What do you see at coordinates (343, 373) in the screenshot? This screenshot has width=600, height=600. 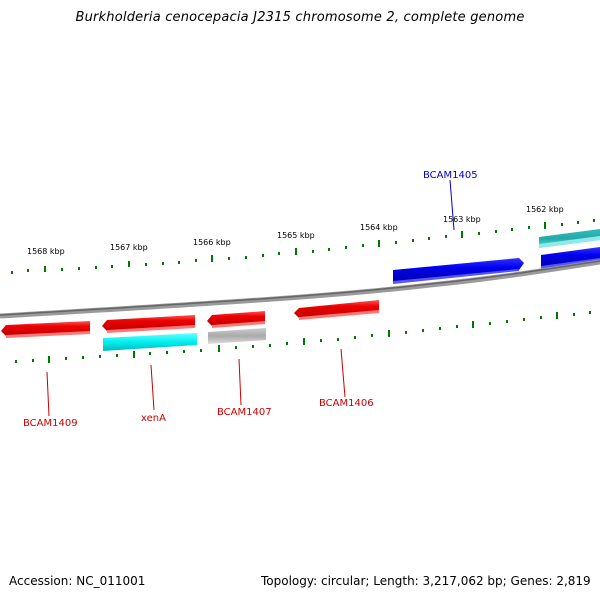 I see `leader-BCAM1406` at bounding box center [343, 373].